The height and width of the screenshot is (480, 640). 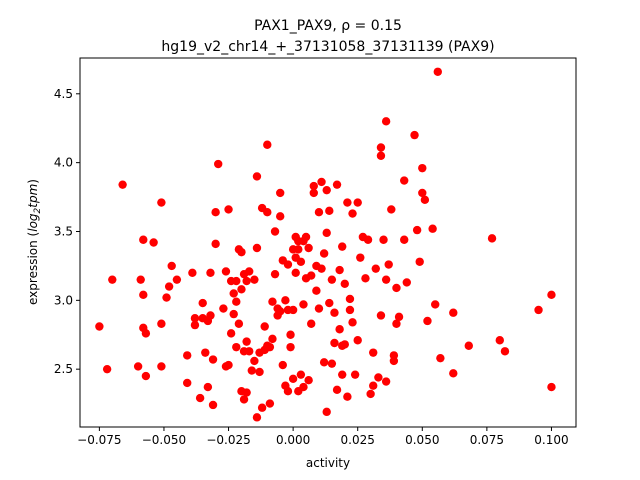 I want to click on x-tick-label: −0.050, so click(x=164, y=440).